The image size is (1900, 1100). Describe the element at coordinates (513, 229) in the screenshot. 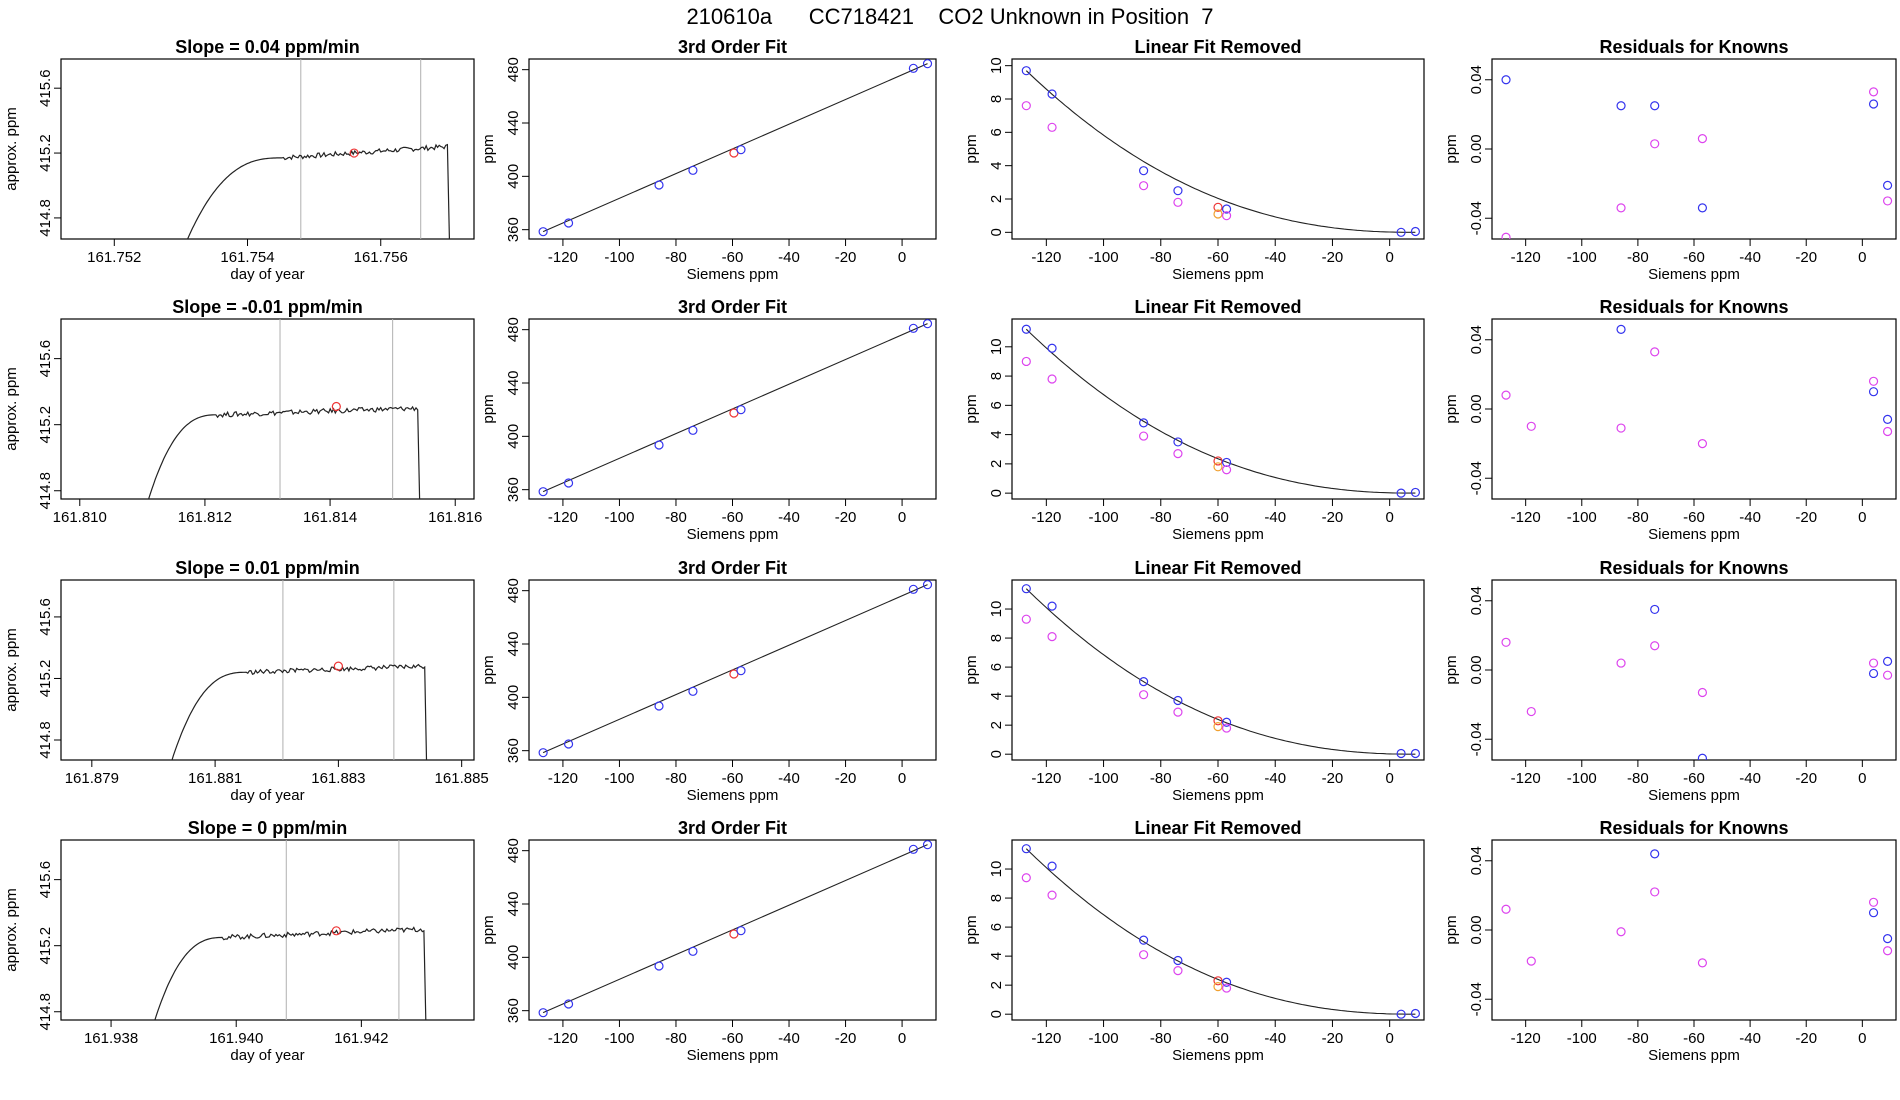

I see `y-tick-label: 360` at that location.